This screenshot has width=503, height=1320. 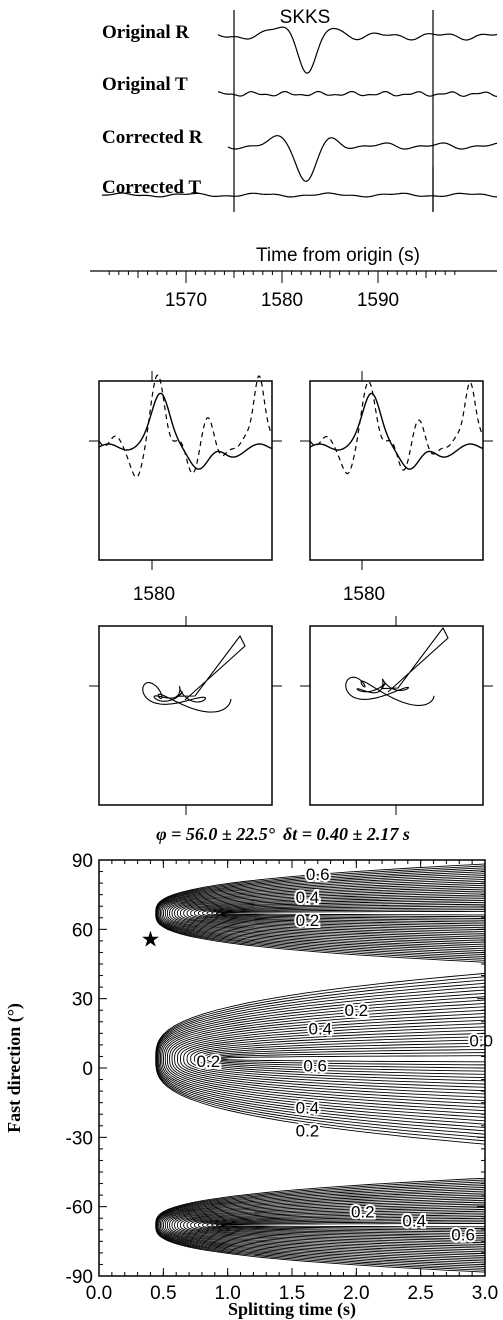 What do you see at coordinates (364, 594) in the screenshot?
I see `waveform-tick-label-right: 1580` at bounding box center [364, 594].